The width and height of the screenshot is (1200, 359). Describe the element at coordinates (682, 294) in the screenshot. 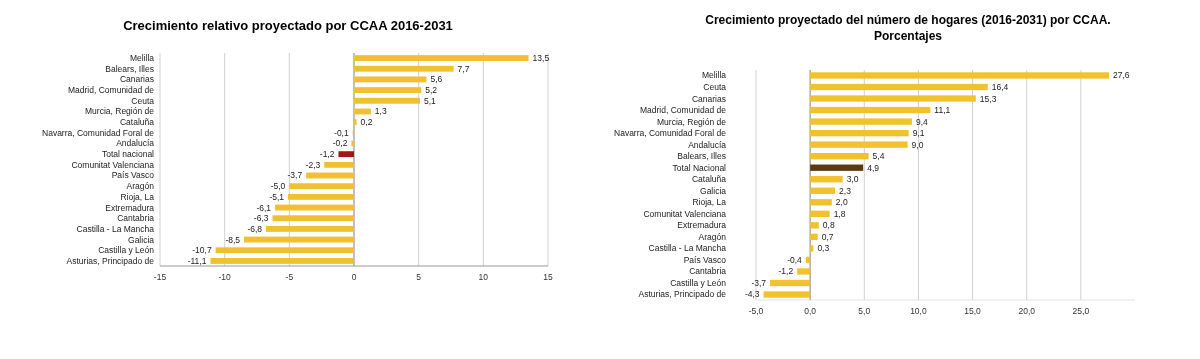

I see `y-tick-label: Asturias, Principado de` at that location.